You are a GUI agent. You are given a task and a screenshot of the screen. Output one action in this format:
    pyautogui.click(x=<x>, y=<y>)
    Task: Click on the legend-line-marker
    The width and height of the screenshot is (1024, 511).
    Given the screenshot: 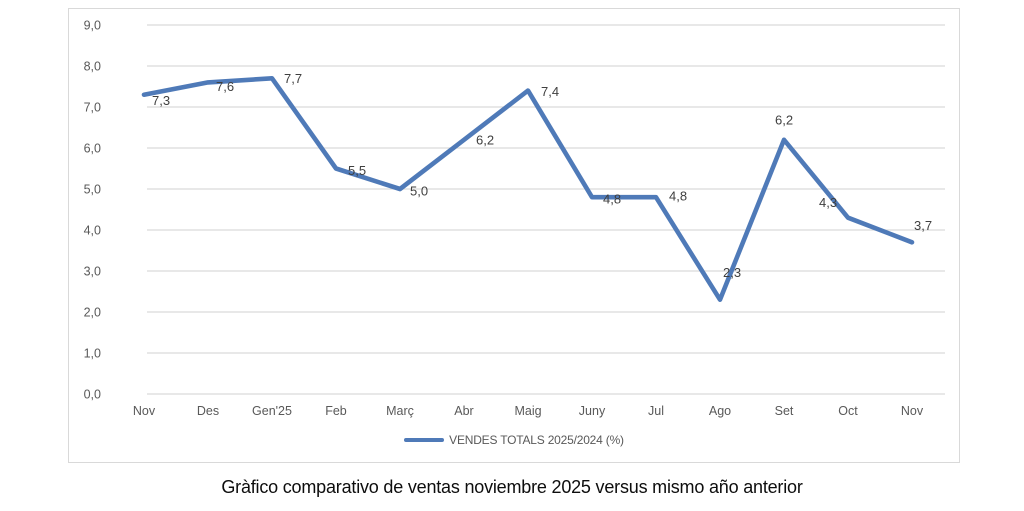 What is the action you would take?
    pyautogui.click(x=424, y=440)
    